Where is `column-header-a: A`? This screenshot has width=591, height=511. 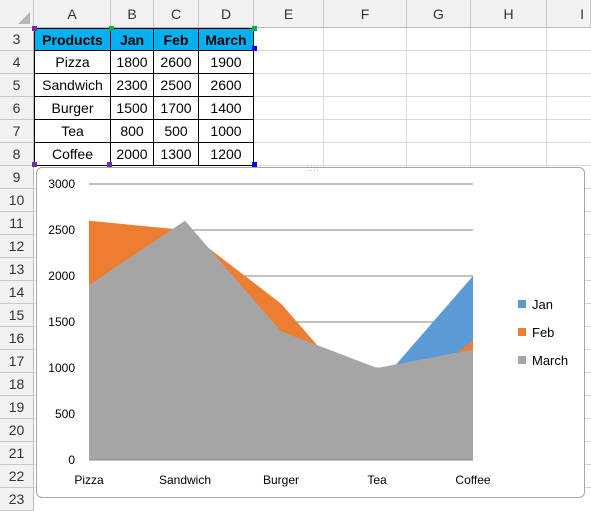
column-header-a: A is located at coordinates (72, 14).